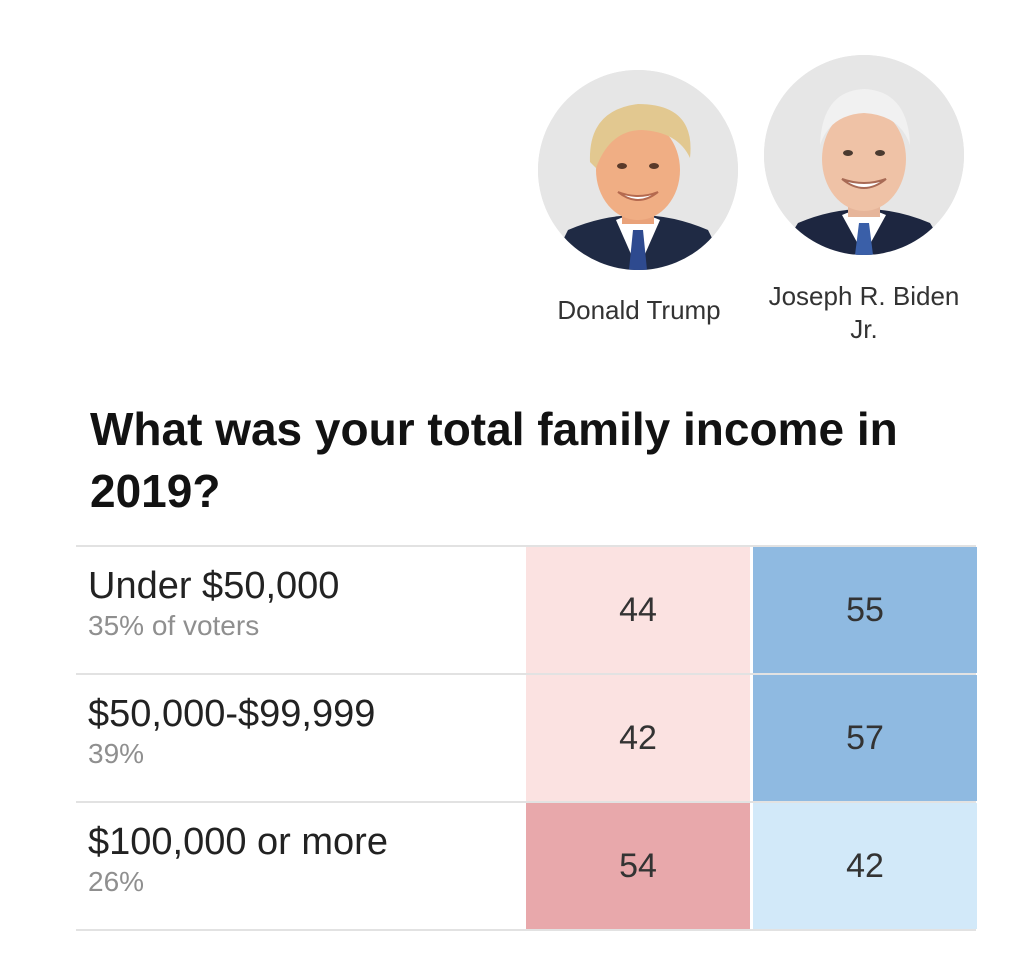  I want to click on candidate-name-biden: Joseph R. Biden Jr., so click(864, 312).